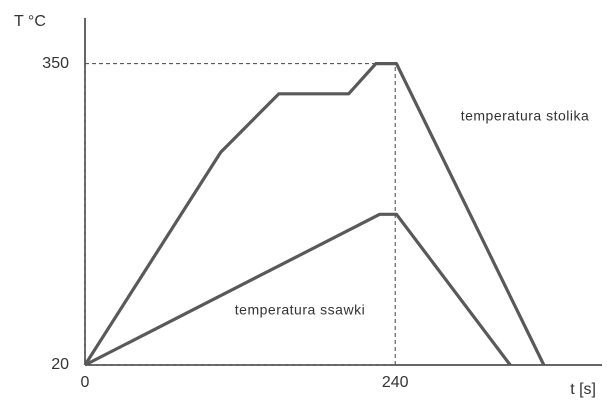 This screenshot has width=609, height=408. I want to click on x-tick-label: 240, so click(395, 382).